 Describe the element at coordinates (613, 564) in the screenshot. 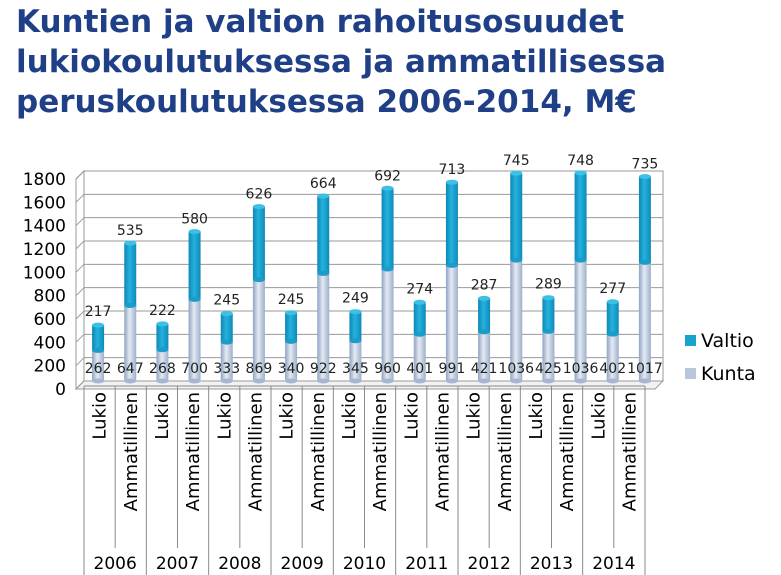

I see `x-year-label: 2014` at that location.